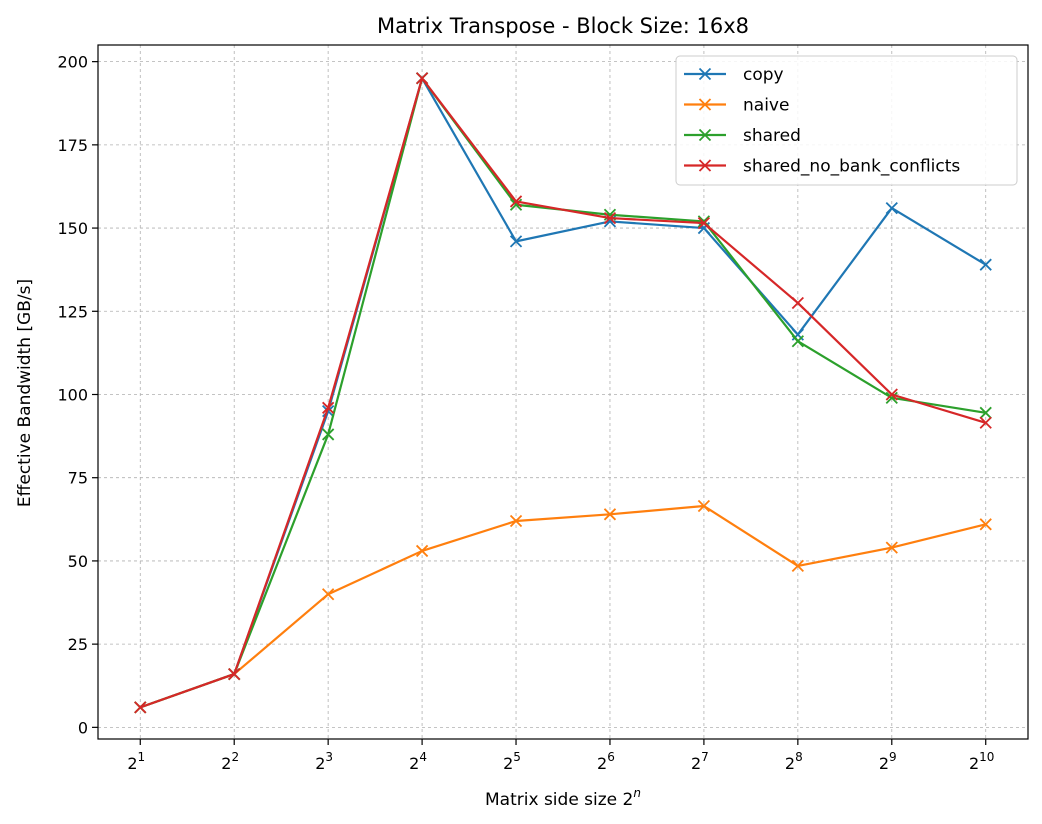 The height and width of the screenshot is (824, 1042). What do you see at coordinates (637, 793) in the screenshot?
I see `x-axis-label-exponent: n` at bounding box center [637, 793].